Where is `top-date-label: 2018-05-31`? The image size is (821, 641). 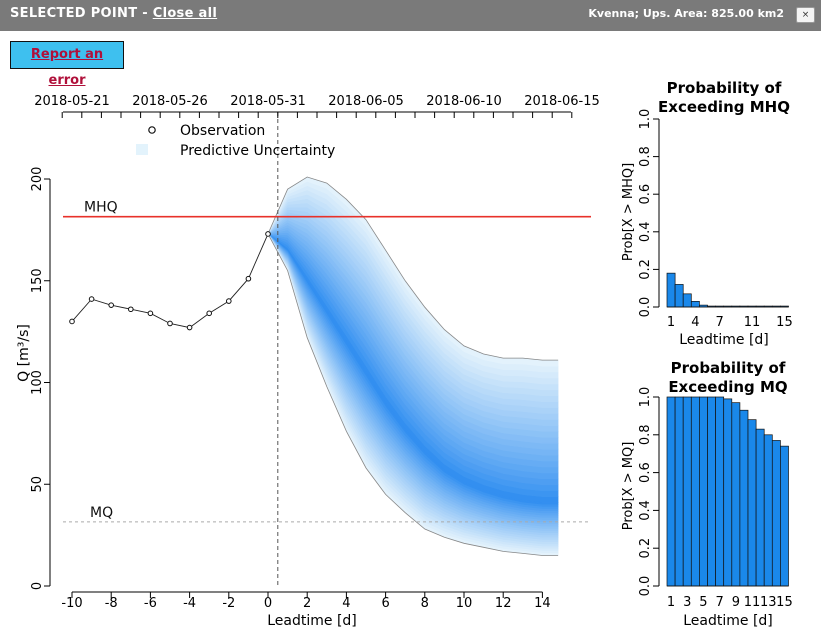 top-date-label: 2018-05-31 is located at coordinates (268, 101).